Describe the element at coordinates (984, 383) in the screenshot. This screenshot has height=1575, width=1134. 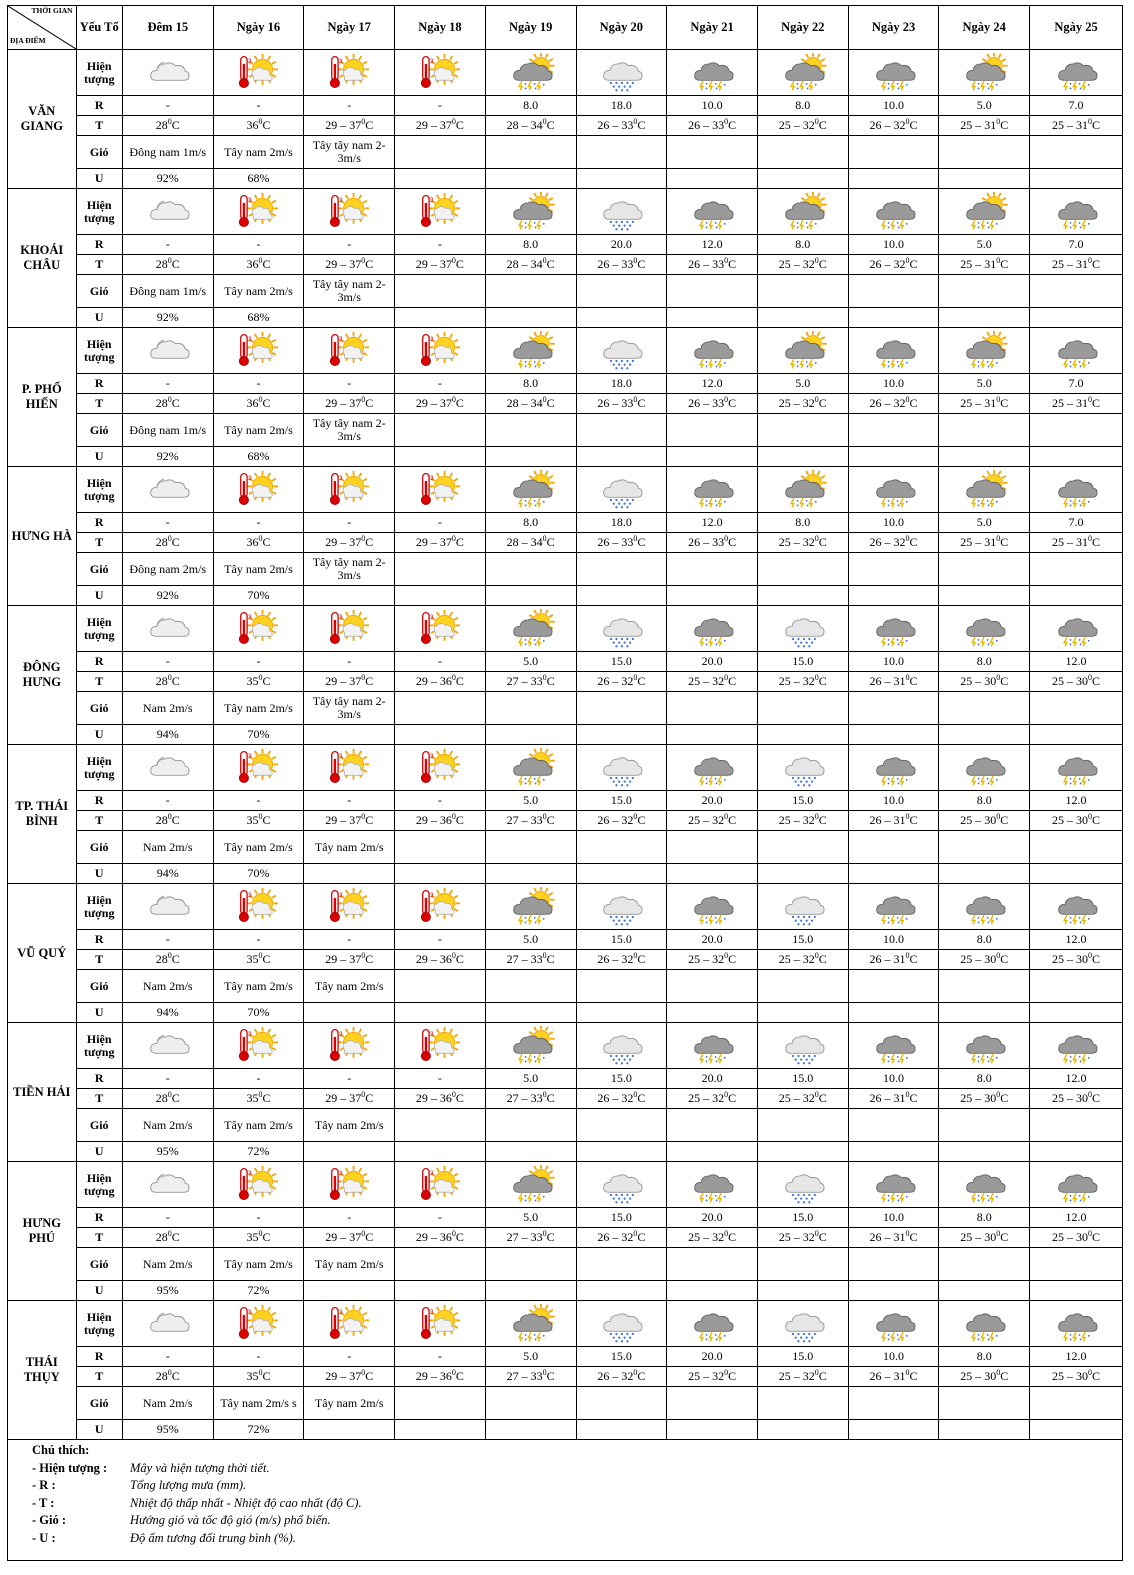
I see `rain-value: 5.0` at that location.